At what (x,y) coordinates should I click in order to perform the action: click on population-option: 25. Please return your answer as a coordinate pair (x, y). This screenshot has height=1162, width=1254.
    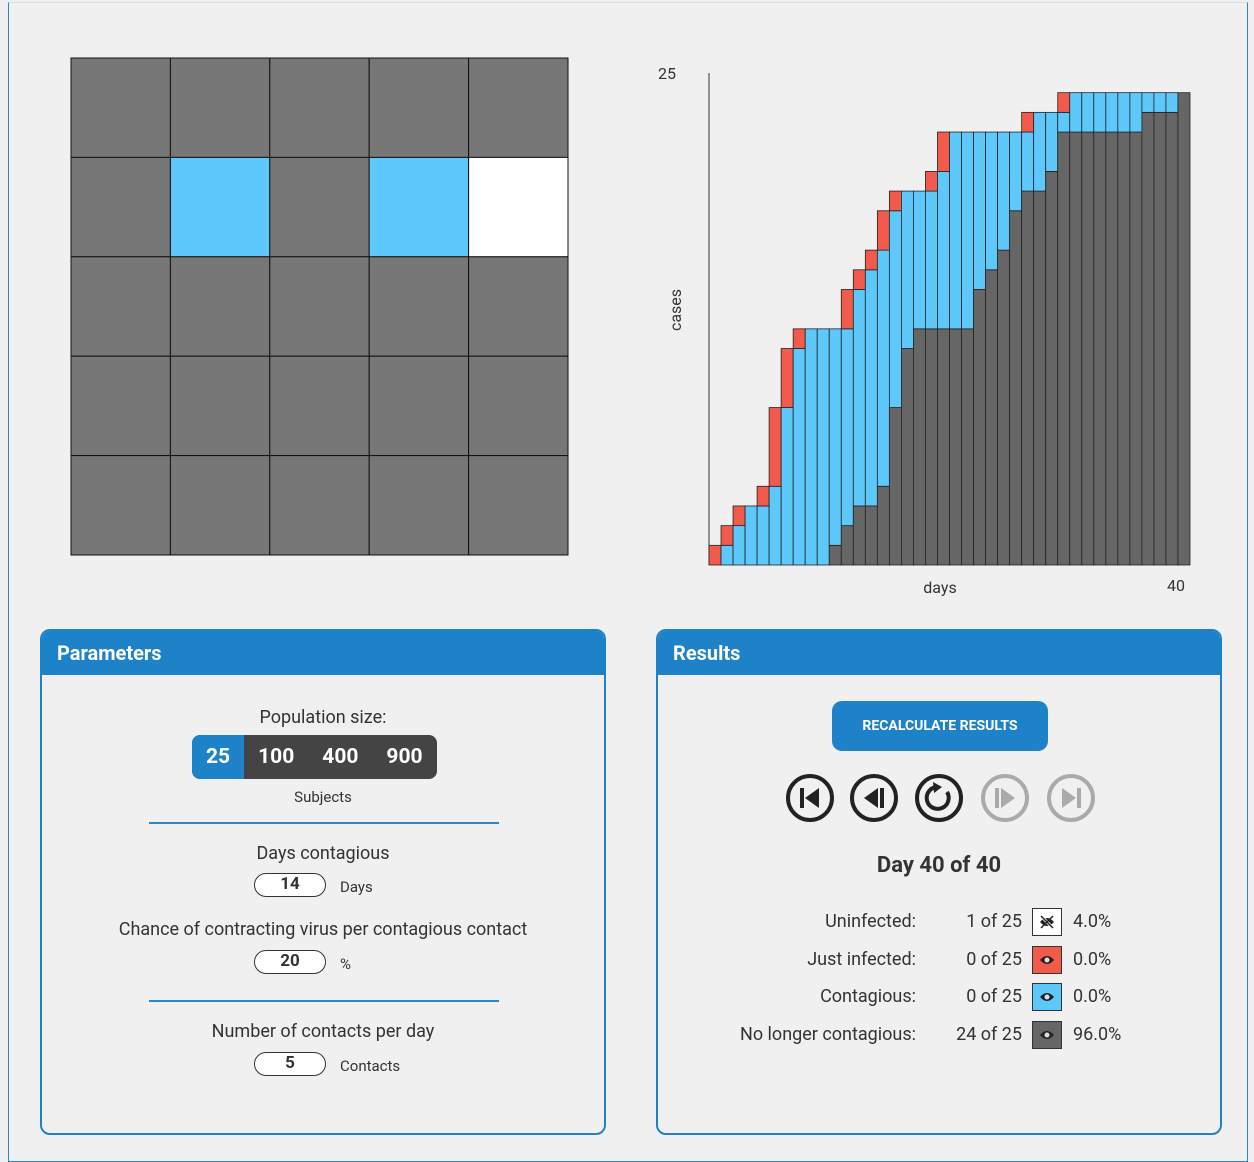
    Looking at the image, I should click on (218, 757).